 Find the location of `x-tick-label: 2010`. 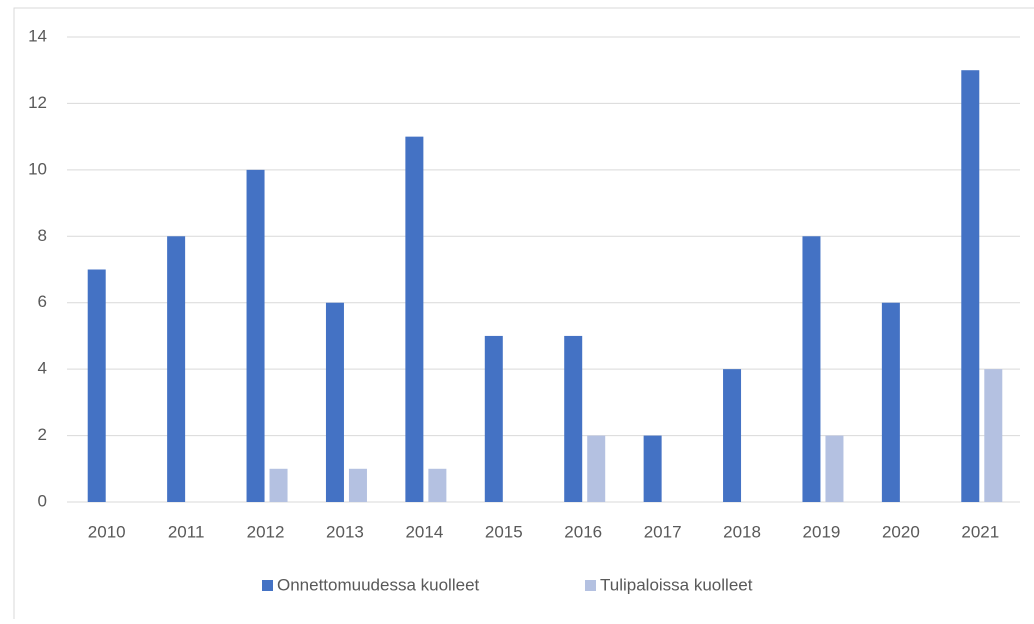

x-tick-label: 2010 is located at coordinates (107, 531).